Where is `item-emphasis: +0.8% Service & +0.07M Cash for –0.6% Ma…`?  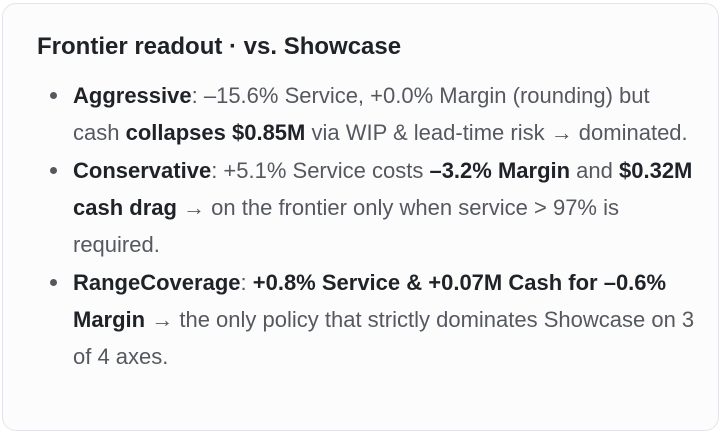 item-emphasis: +0.8% Service & +0.07M Cash for –0.6% Ma… is located at coordinates (370, 301).